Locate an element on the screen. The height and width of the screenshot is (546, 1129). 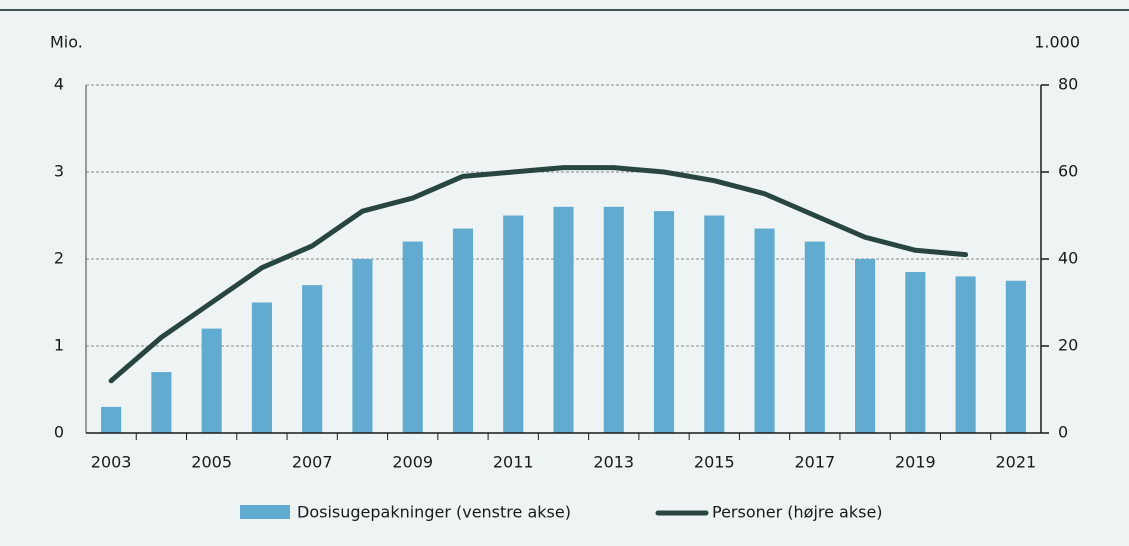
y-axis-unit: Mio. is located at coordinates (66, 42).